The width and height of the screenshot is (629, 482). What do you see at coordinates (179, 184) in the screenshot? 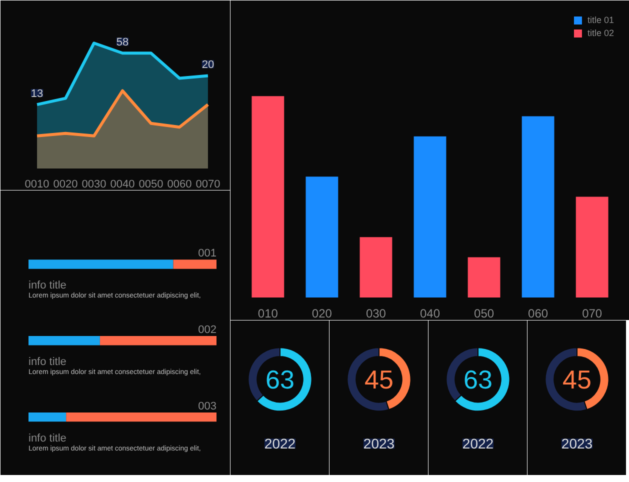
I see `x-tick-label: 0060` at bounding box center [179, 184].